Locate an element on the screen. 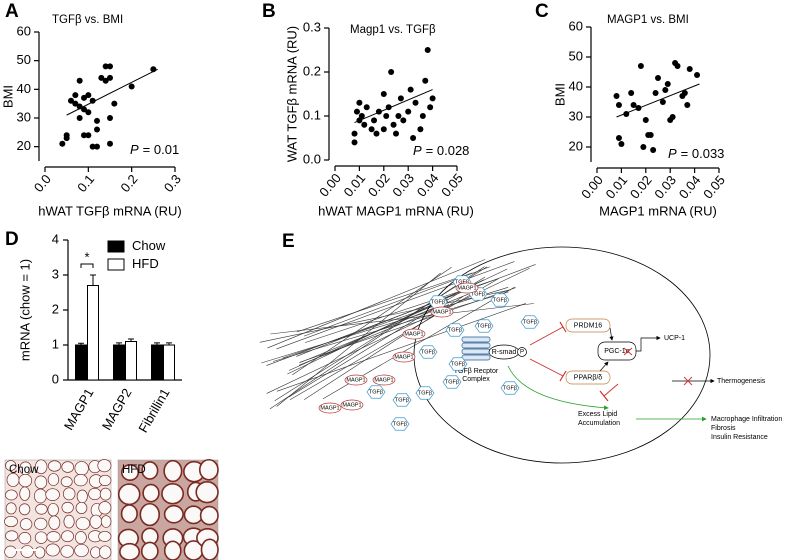 This screenshot has width=797, height=560. x-tick-label: 0.02 is located at coordinates (379, 184).